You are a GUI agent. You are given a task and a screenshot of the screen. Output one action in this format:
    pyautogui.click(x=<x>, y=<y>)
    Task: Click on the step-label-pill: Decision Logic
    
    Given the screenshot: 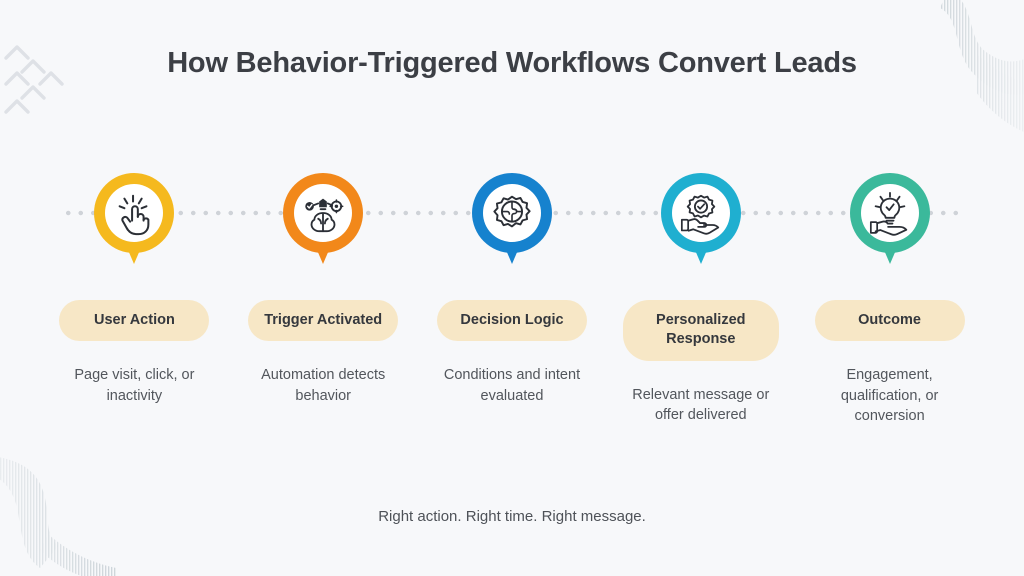 What is the action you would take?
    pyautogui.click(x=511, y=321)
    